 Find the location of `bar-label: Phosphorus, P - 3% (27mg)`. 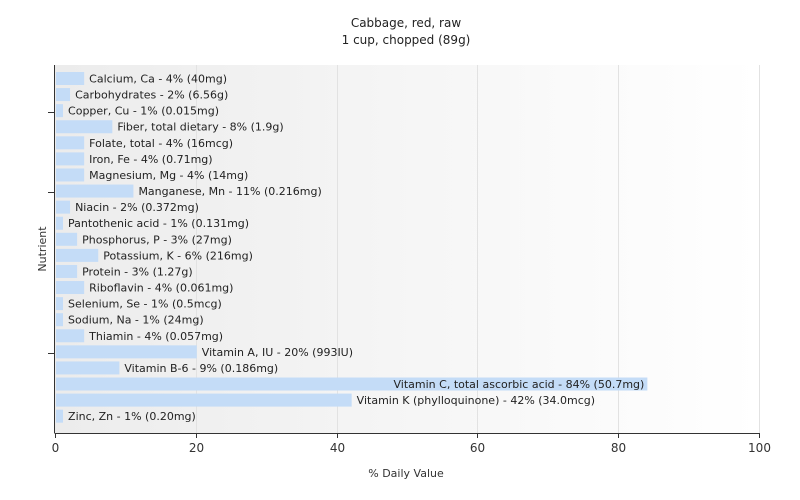

bar-label: Phosphorus, P - 3% (27mg) is located at coordinates (157, 239).